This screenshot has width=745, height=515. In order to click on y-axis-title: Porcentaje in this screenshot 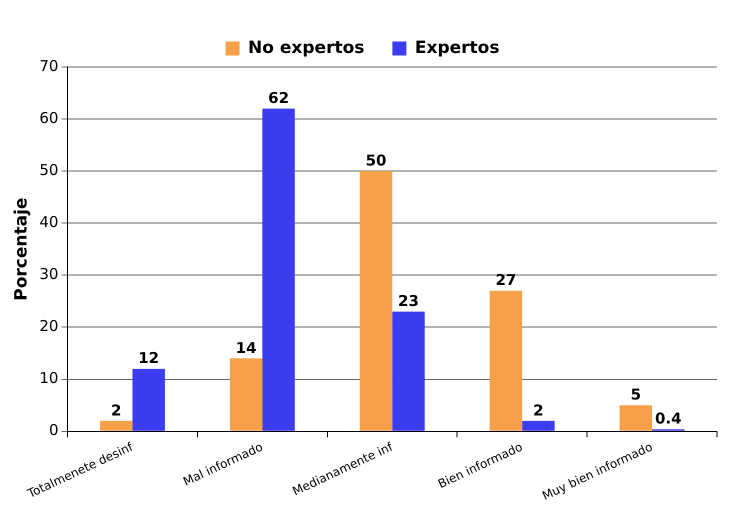, I will do `click(22, 249)`.